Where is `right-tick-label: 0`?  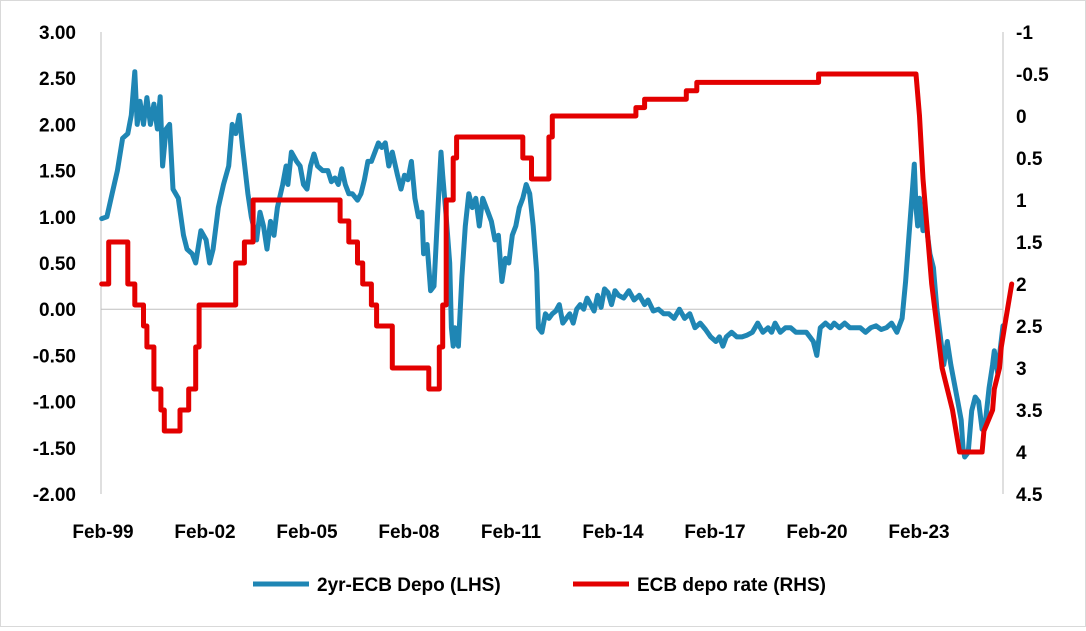 right-tick-label: 0 is located at coordinates (1021, 117).